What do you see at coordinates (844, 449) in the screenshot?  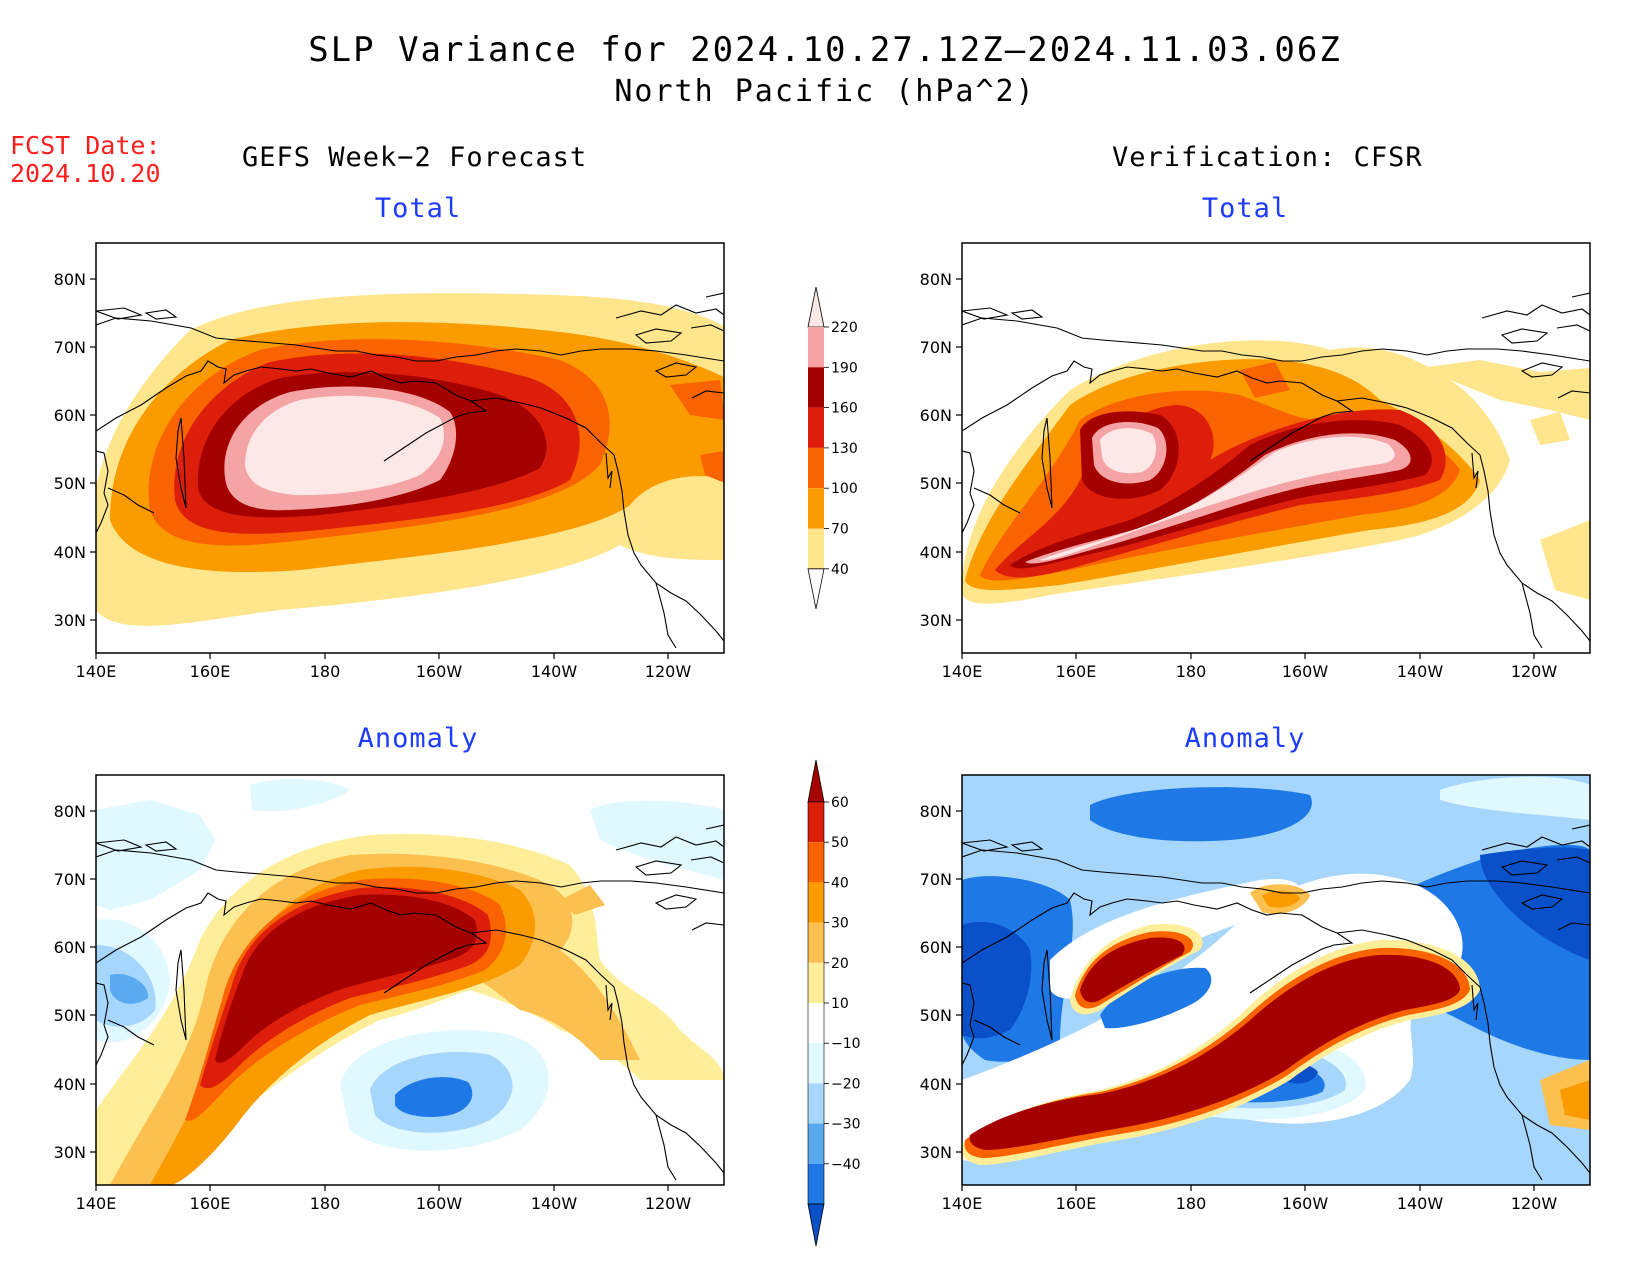 I see `colorbar-label: 130` at bounding box center [844, 449].